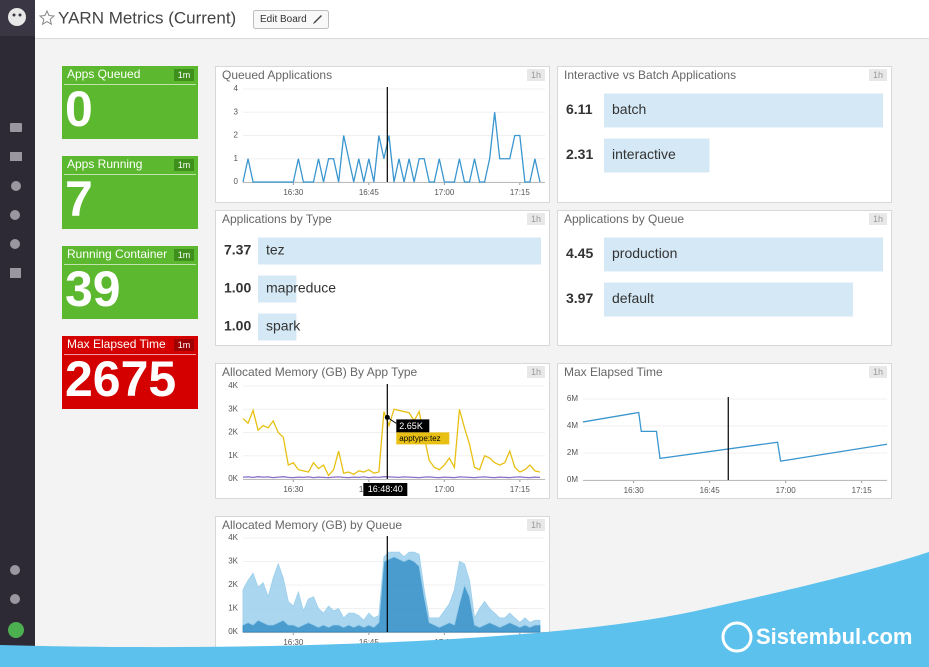 The height and width of the screenshot is (667, 929). Describe the element at coordinates (15, 215) in the screenshot. I see `icon-monitors` at that location.